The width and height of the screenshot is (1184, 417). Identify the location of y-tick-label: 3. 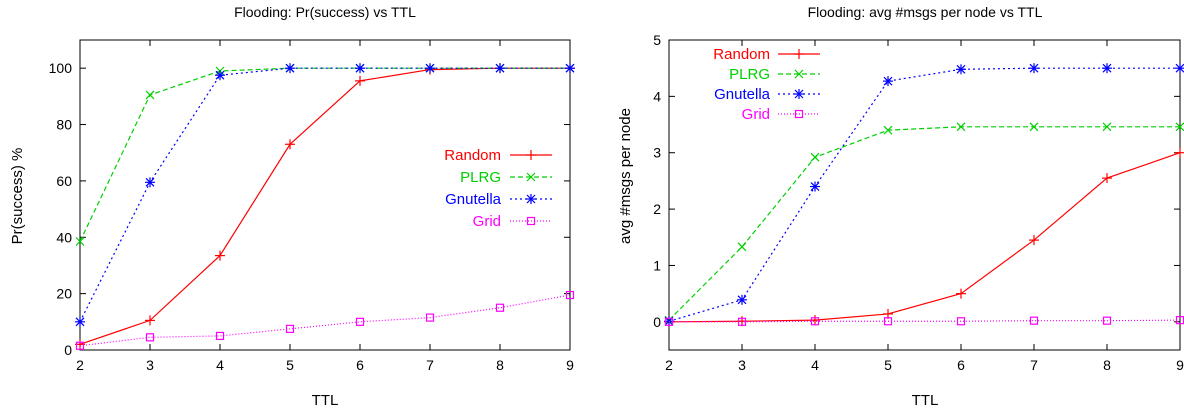
(657, 153).